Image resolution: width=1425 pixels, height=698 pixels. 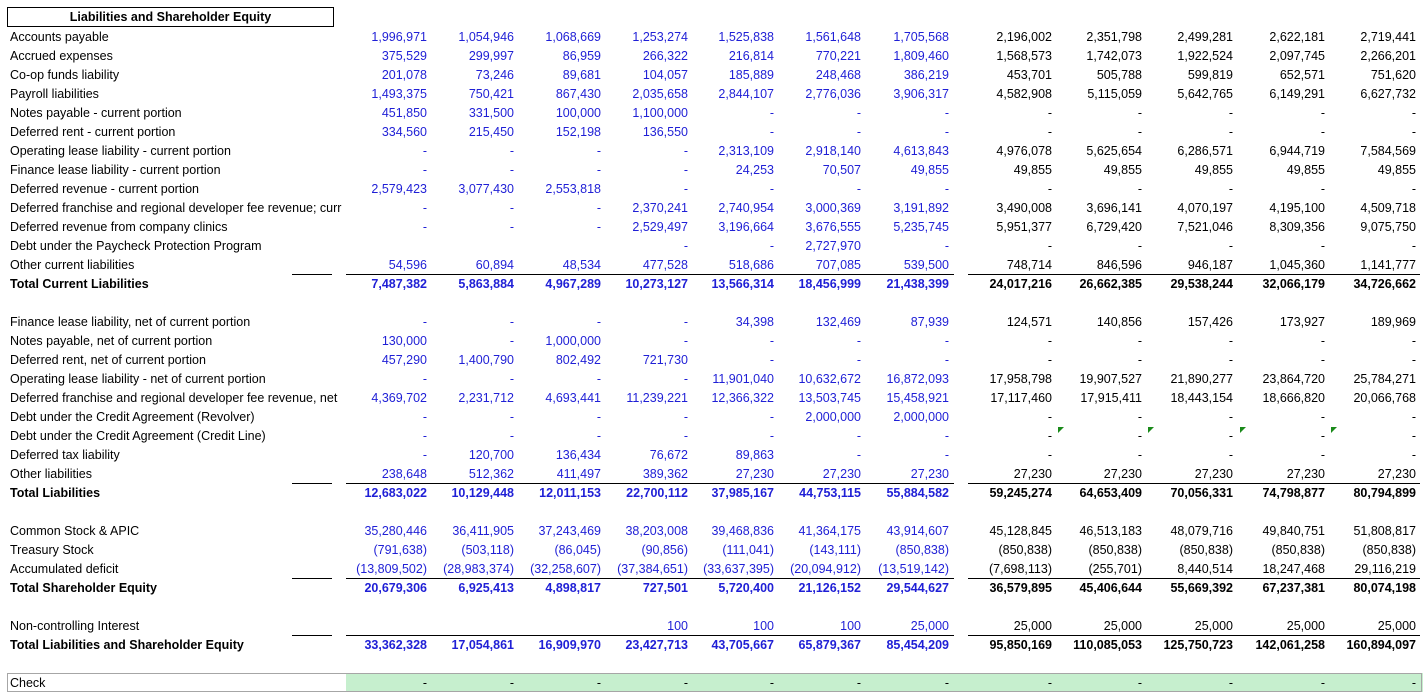 I want to click on value-cell: 539,500, so click(x=926, y=265).